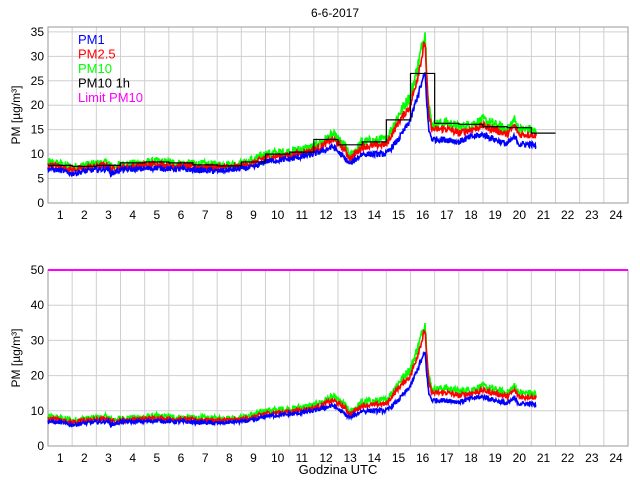 The image size is (640, 480). What do you see at coordinates (38, 130) in the screenshot?
I see `y-tick-label: 15` at bounding box center [38, 130].